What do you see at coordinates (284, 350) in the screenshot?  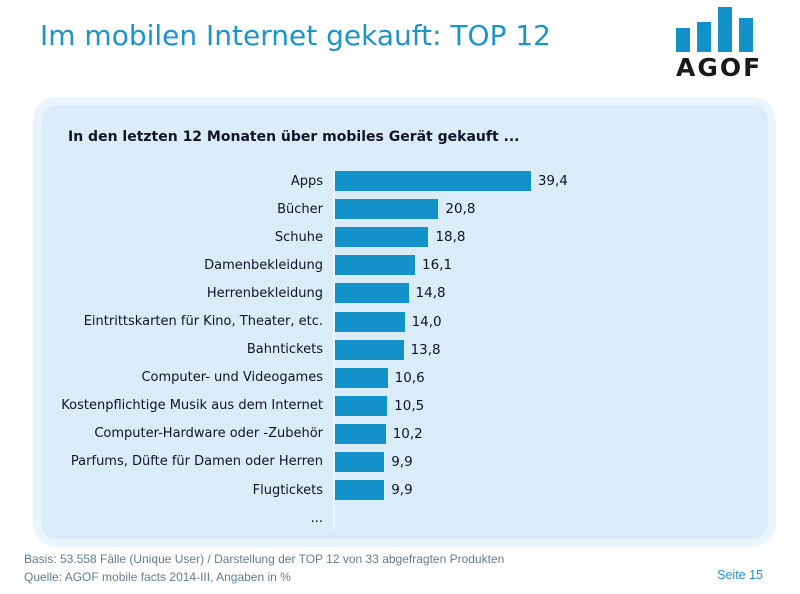 I see `bar-label: Bahntickets` at bounding box center [284, 350].